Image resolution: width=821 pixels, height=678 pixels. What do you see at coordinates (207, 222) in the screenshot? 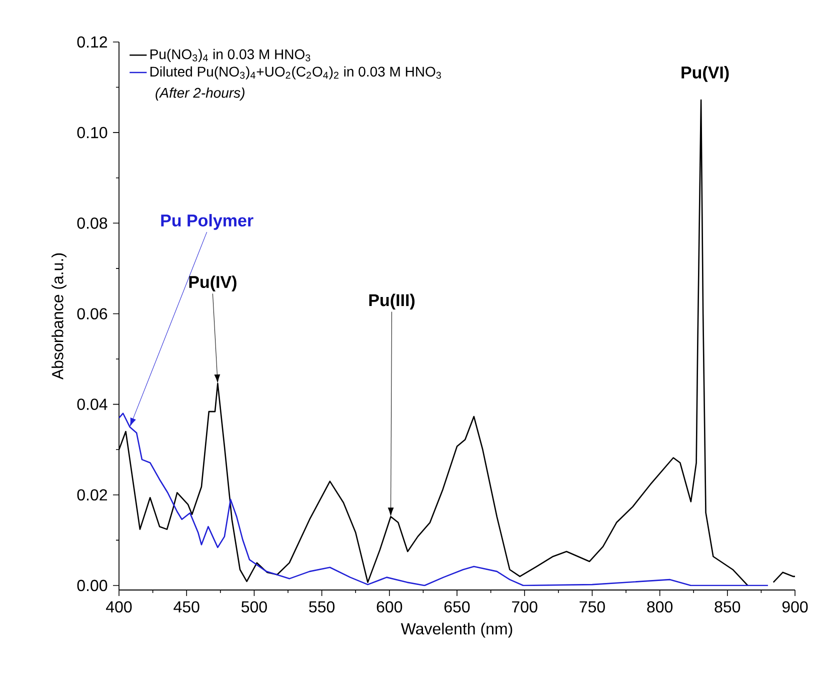
I see `annotation: Pu Polymer` at bounding box center [207, 222].